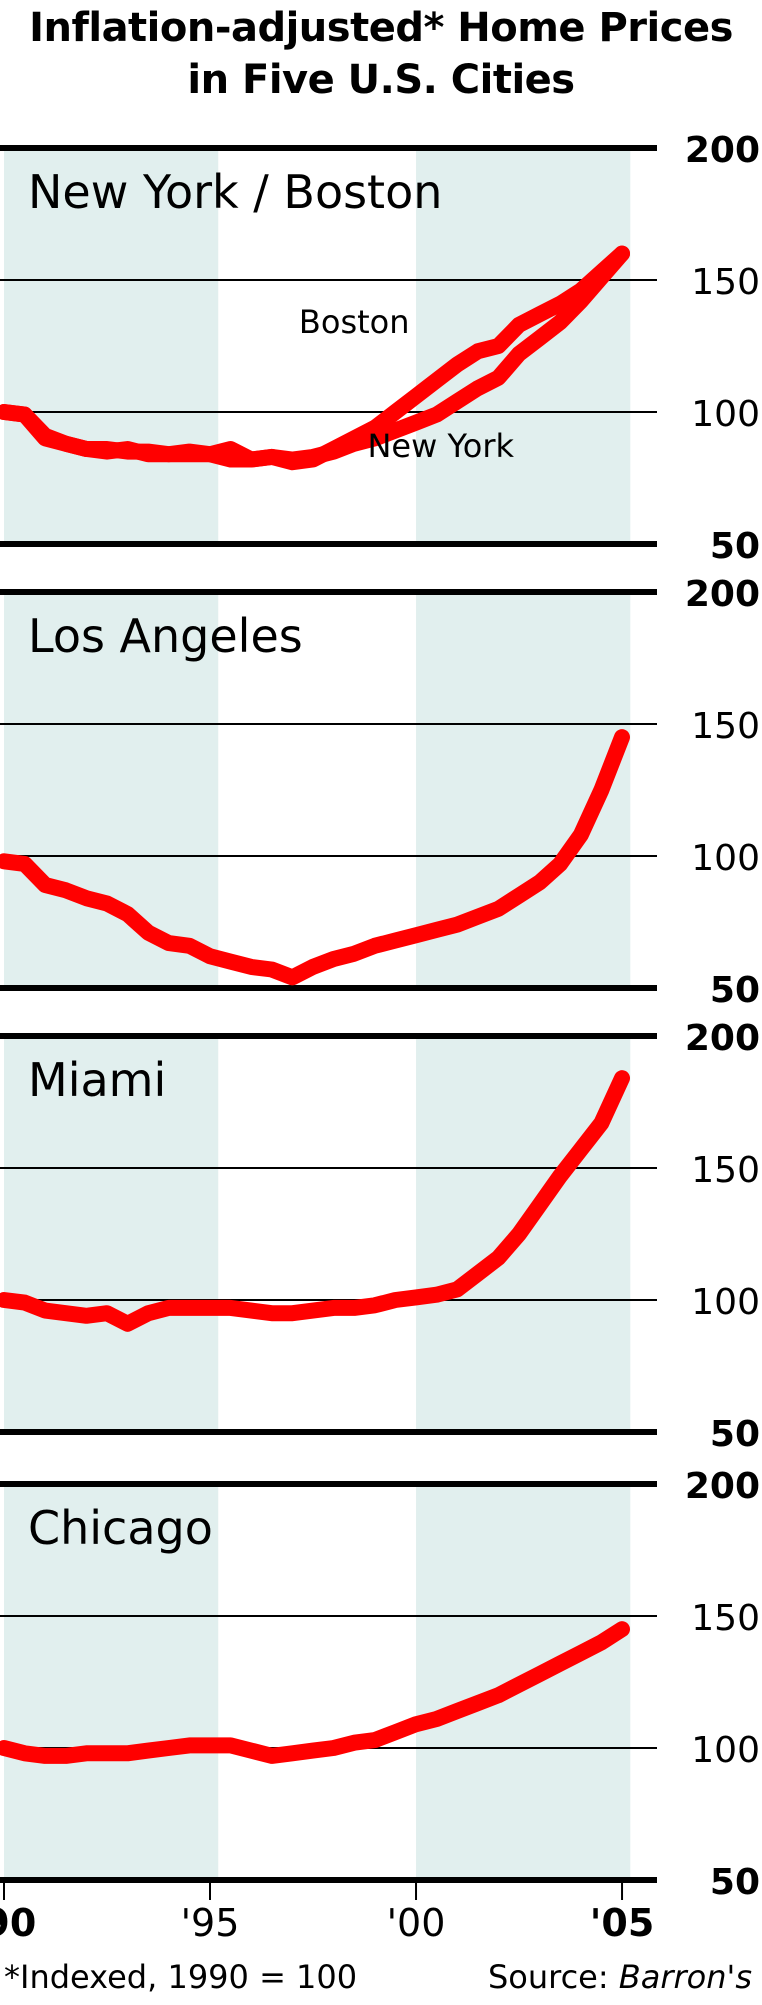  I want to click on x-tick-label-2005: '05, so click(622, 1923).